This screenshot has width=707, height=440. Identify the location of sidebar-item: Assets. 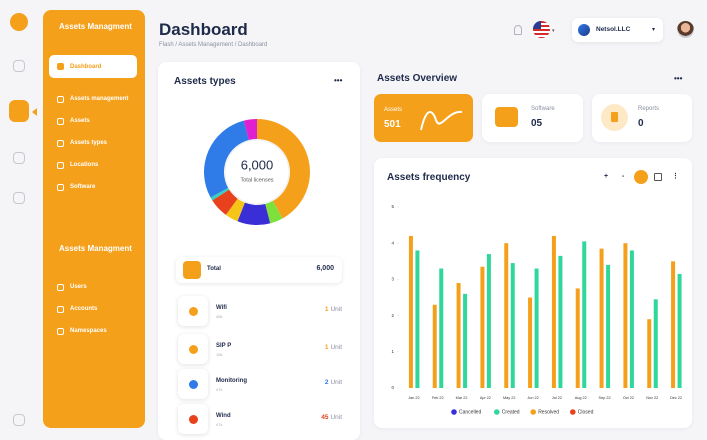
(93, 121).